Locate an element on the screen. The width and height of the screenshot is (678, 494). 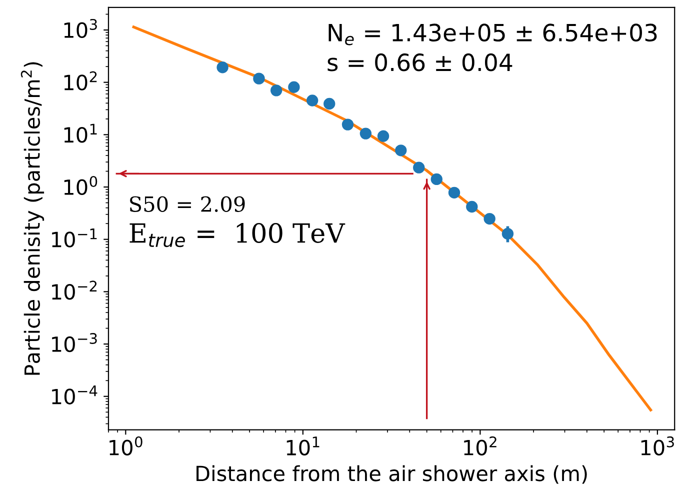
annotation: s = 0.66 ± 0.04 is located at coordinates (420, 62).